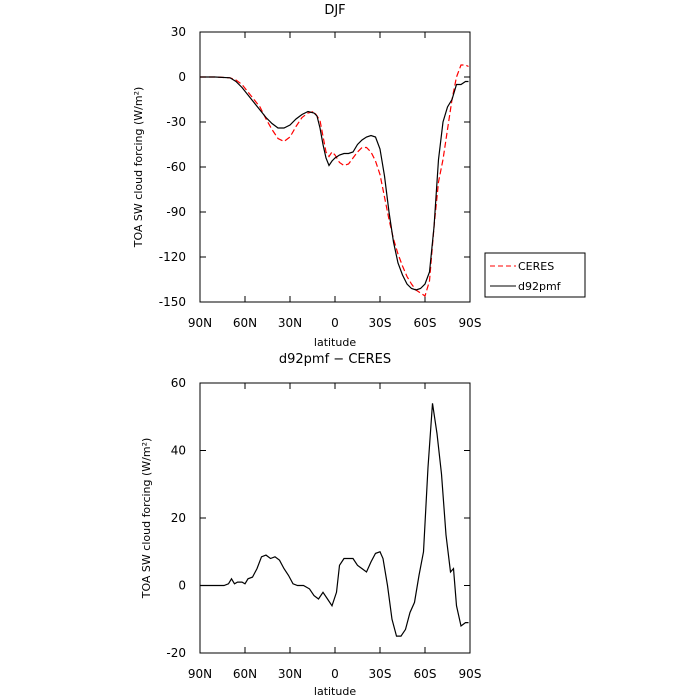  I want to click on top-y-tick-label: -60, so click(176, 167).